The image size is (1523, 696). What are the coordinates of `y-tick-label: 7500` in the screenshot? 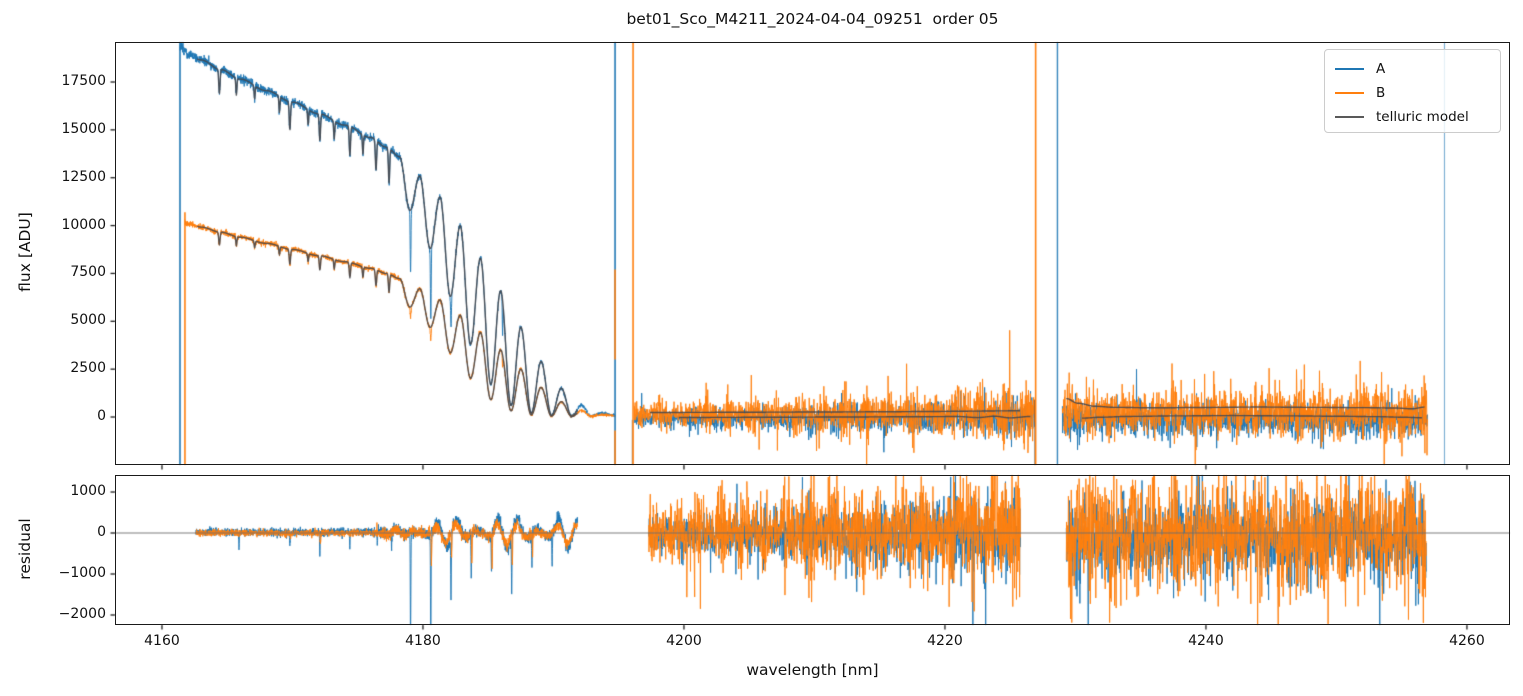 It's located at (88, 272).